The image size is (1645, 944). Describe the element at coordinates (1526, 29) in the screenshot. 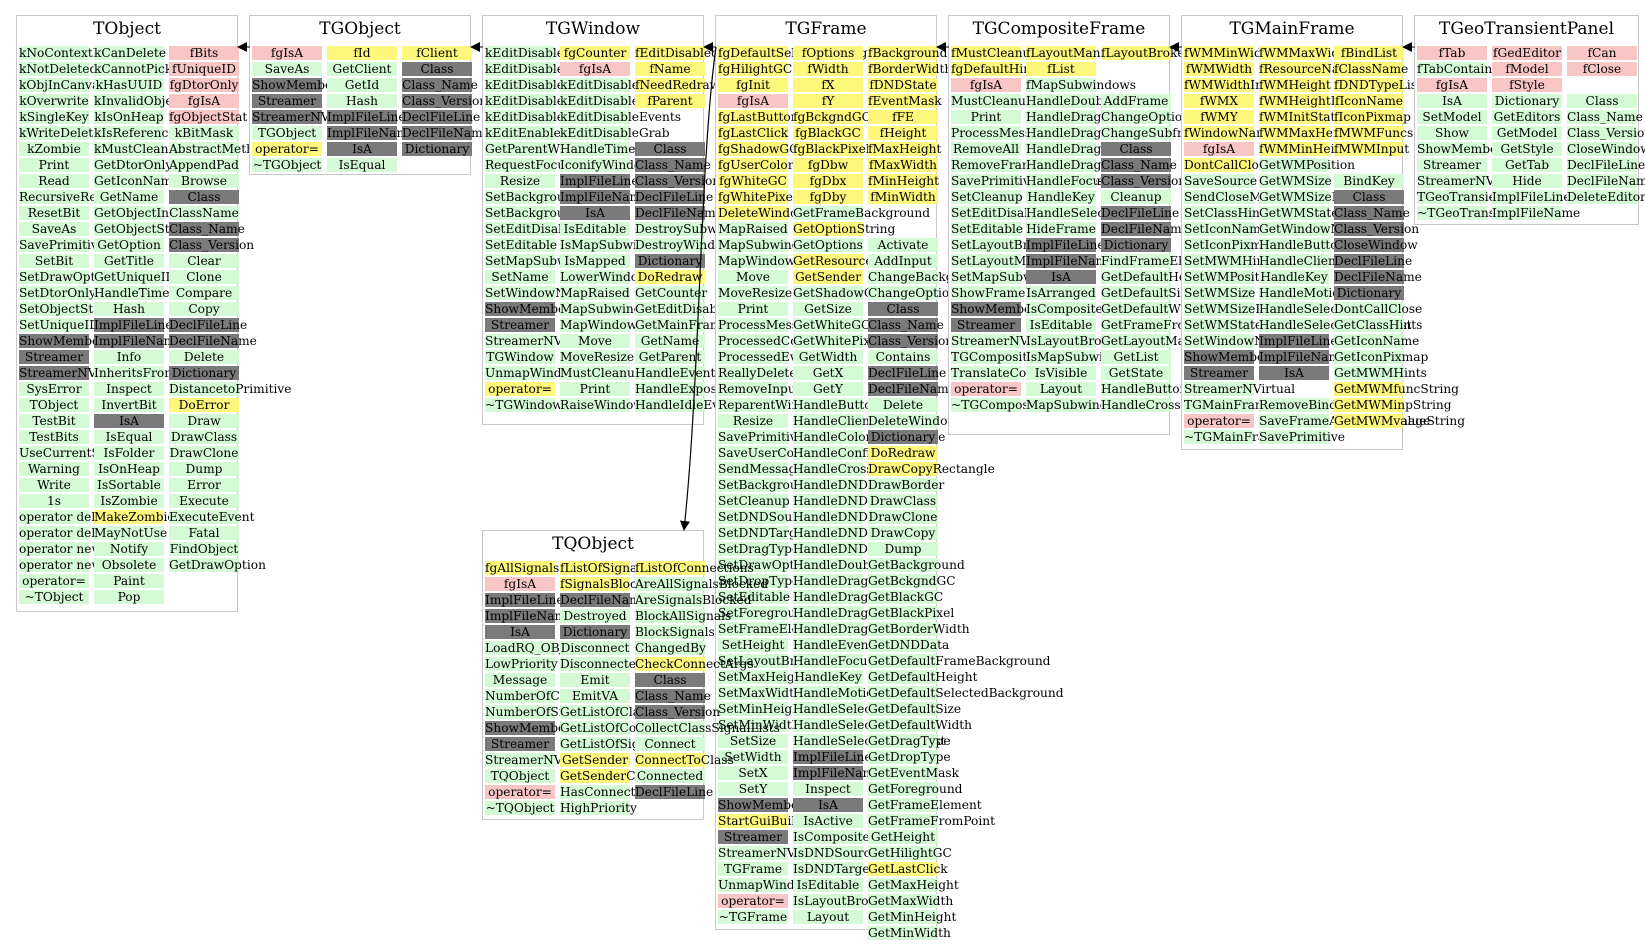

I see `class-title: TGeoTransientPanel` at that location.